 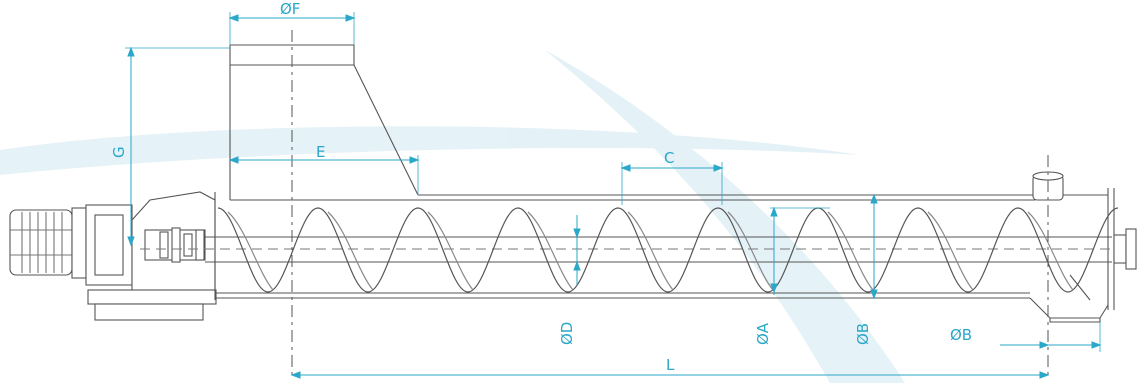 I want to click on motor-flange, so click(x=79, y=243).